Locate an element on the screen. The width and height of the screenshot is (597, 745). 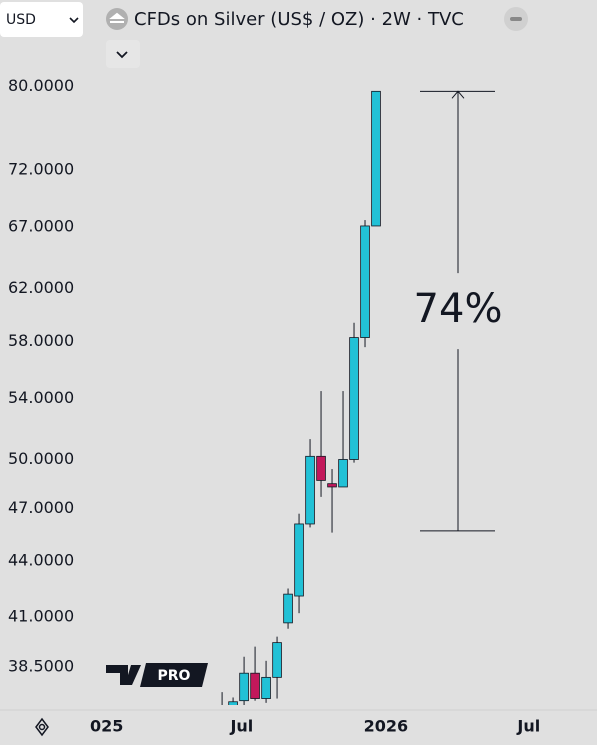
tv-logo is located at coordinates (123, 675).